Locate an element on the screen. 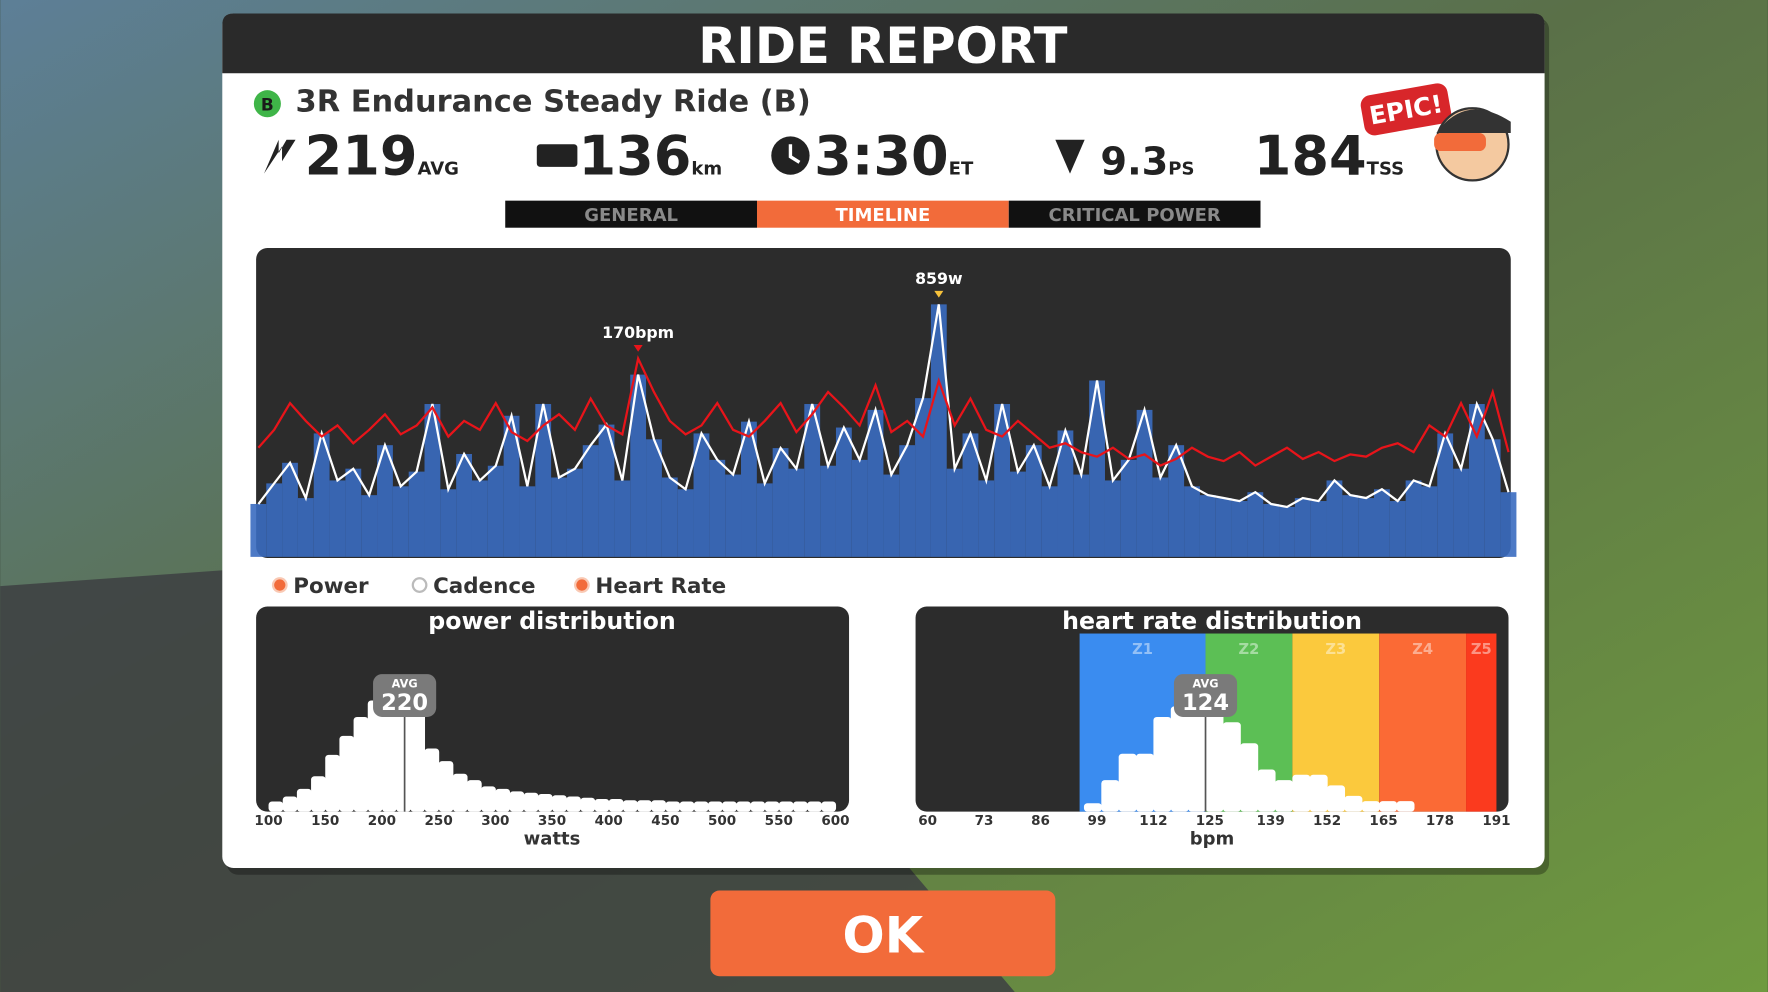  stat-value: 219 is located at coordinates (361, 156).